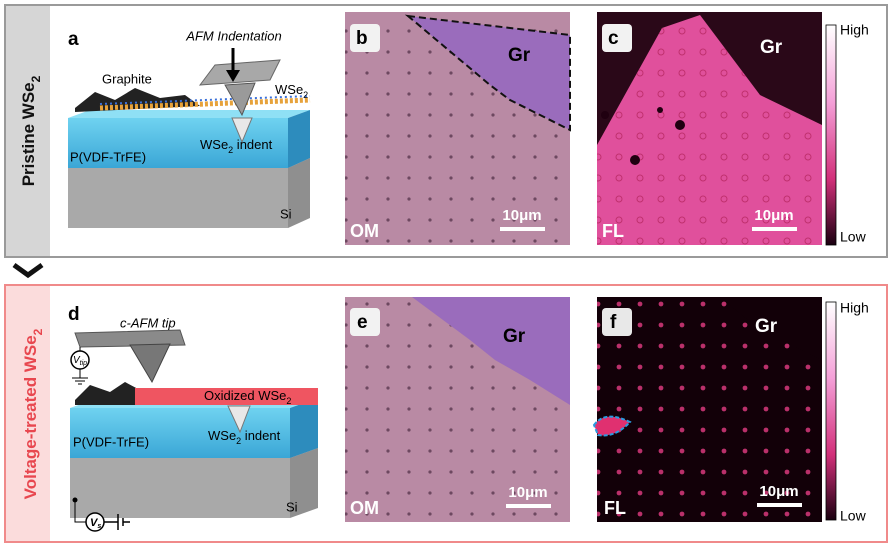 The height and width of the screenshot is (553, 894). I want to click on text-part: Pristine WSe, so click(28, 134).